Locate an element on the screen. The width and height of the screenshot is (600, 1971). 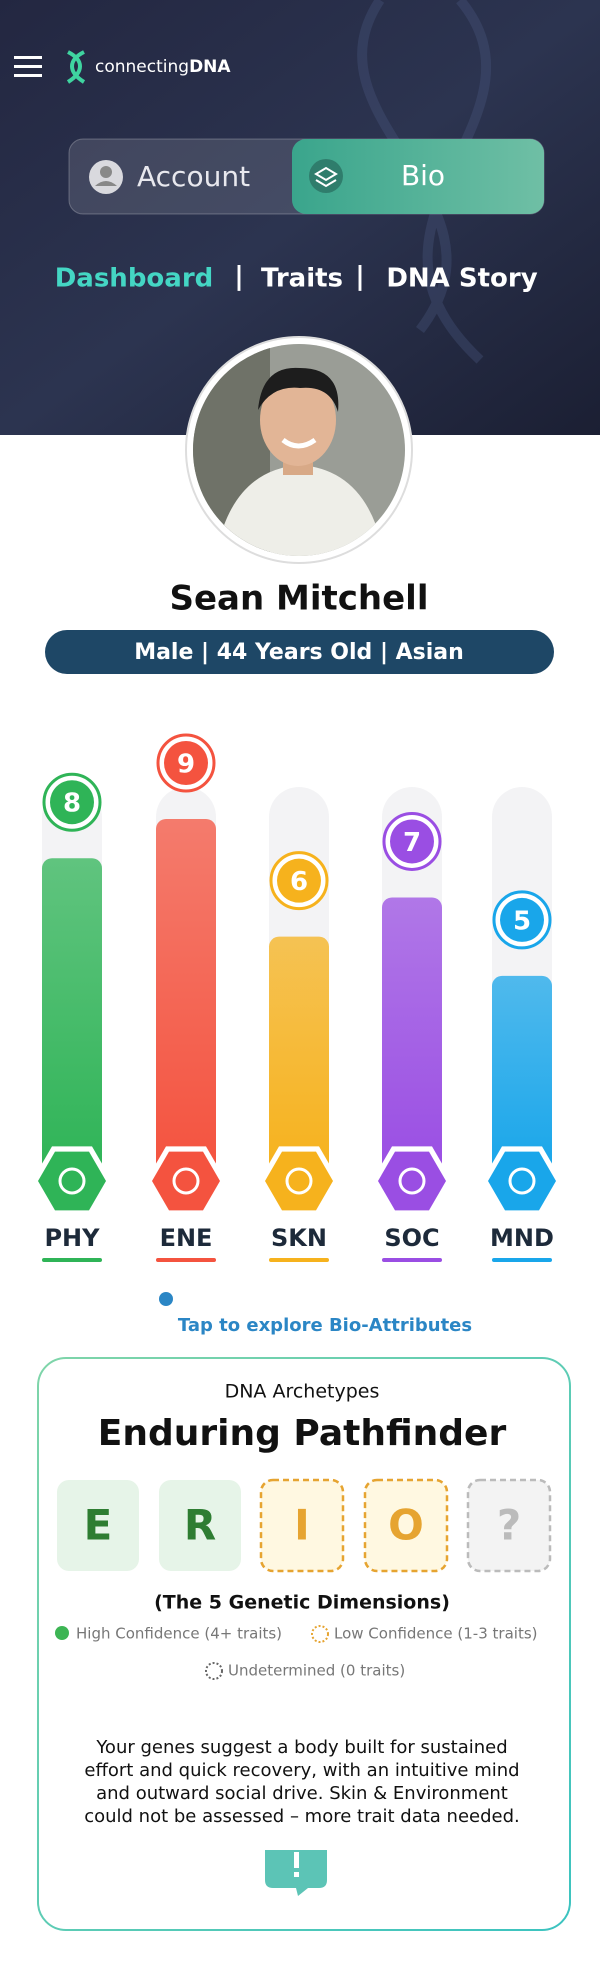
toggle-bio: Bio is located at coordinates (423, 175).